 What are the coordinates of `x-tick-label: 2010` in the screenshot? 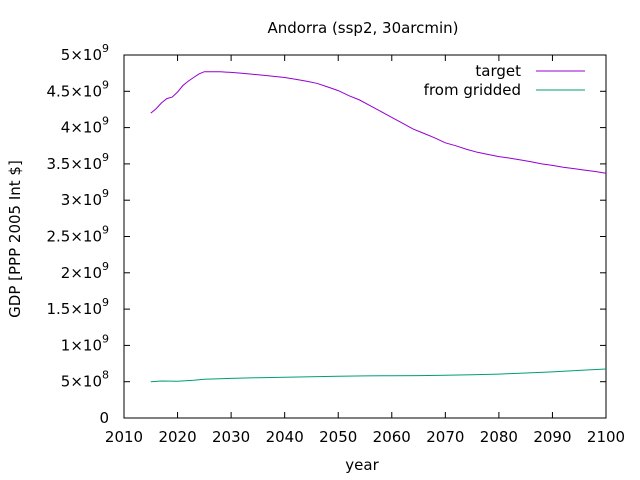 It's located at (124, 437).